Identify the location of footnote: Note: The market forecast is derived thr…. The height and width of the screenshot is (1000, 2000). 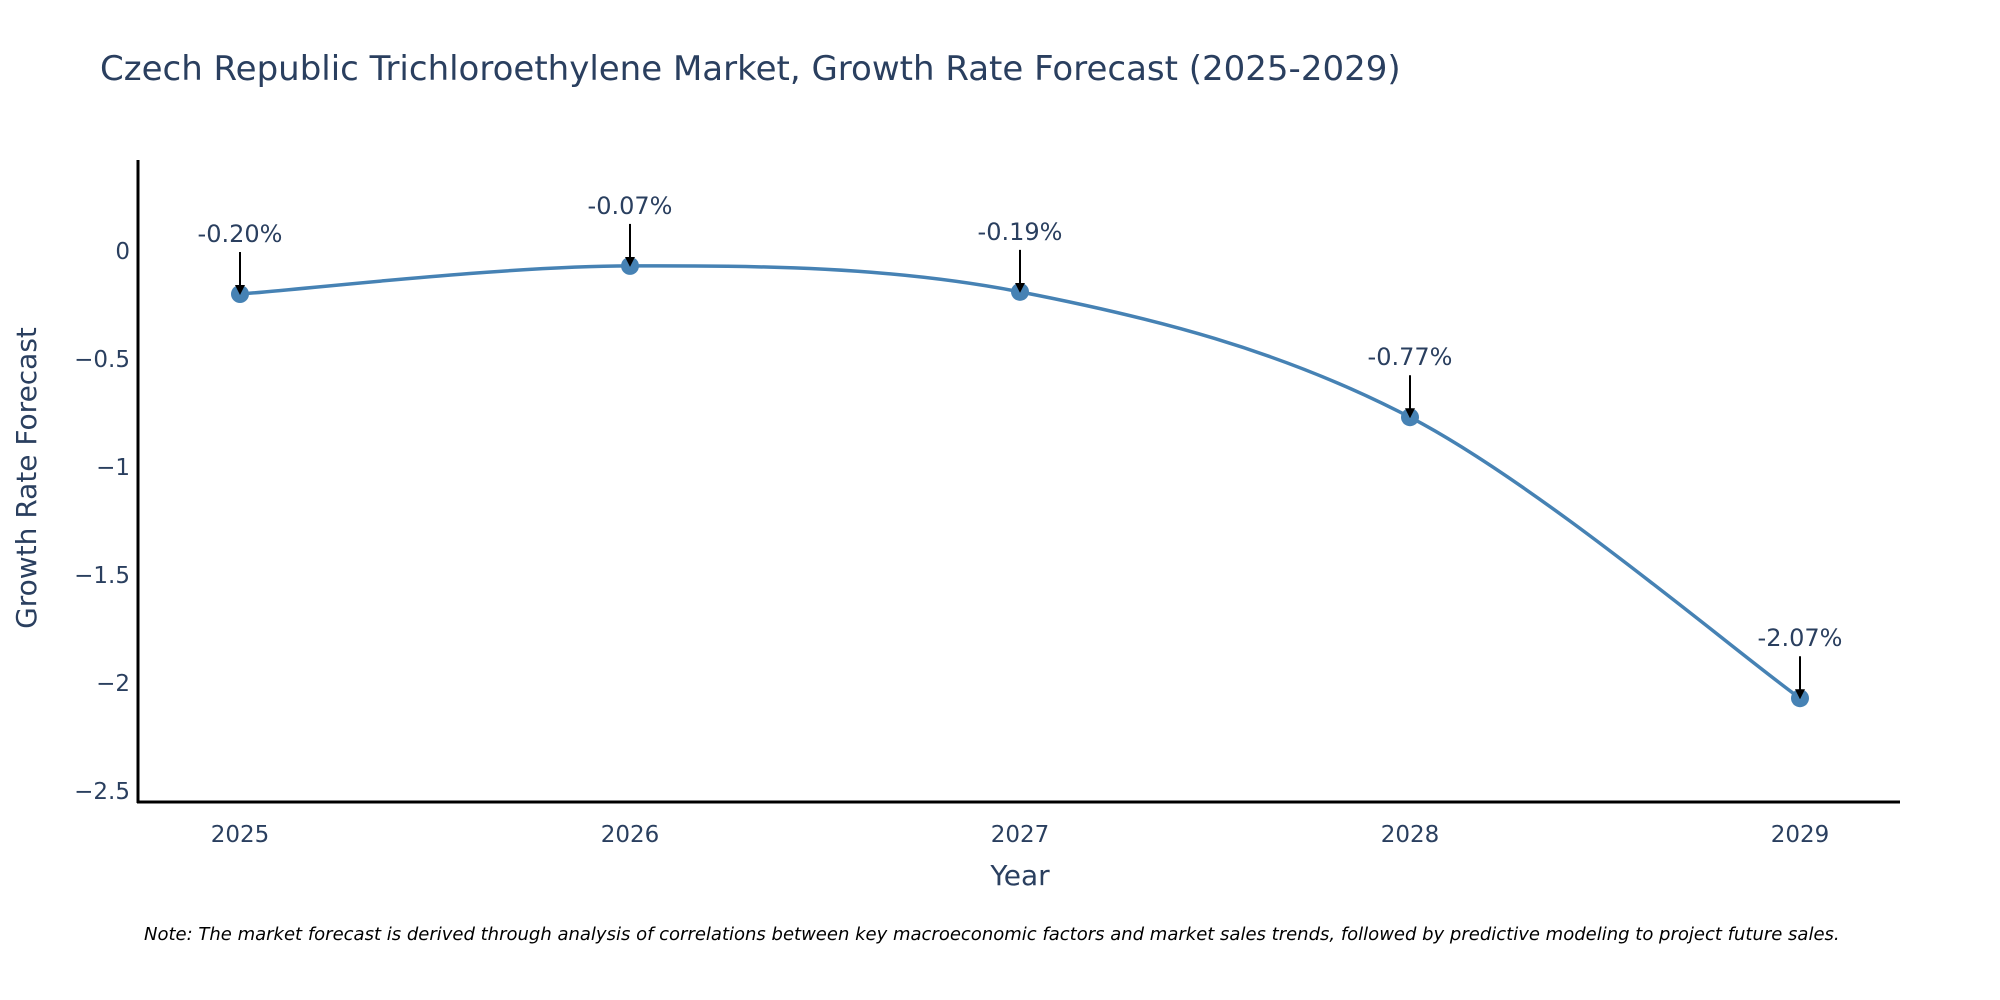
(992, 934).